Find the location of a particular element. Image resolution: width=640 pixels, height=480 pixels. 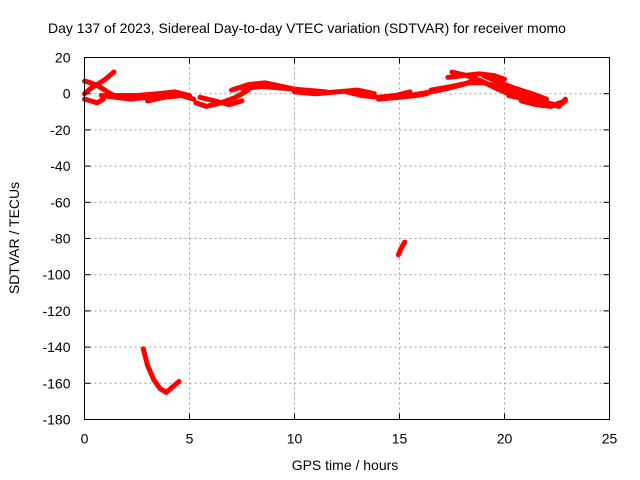

y-tick-label: 0 is located at coordinates (67, 94).